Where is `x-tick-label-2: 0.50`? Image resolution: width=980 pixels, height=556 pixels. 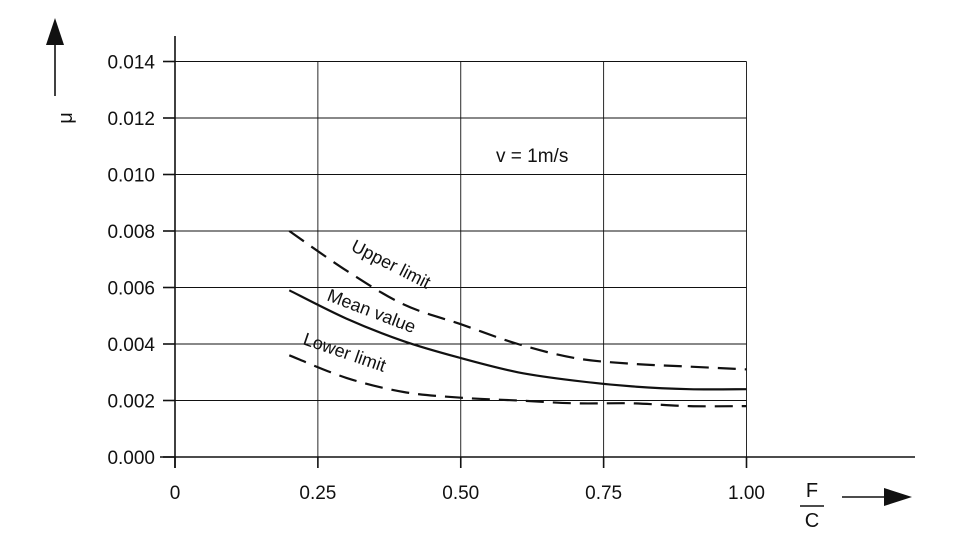
x-tick-label-2: 0.50 is located at coordinates (460, 493).